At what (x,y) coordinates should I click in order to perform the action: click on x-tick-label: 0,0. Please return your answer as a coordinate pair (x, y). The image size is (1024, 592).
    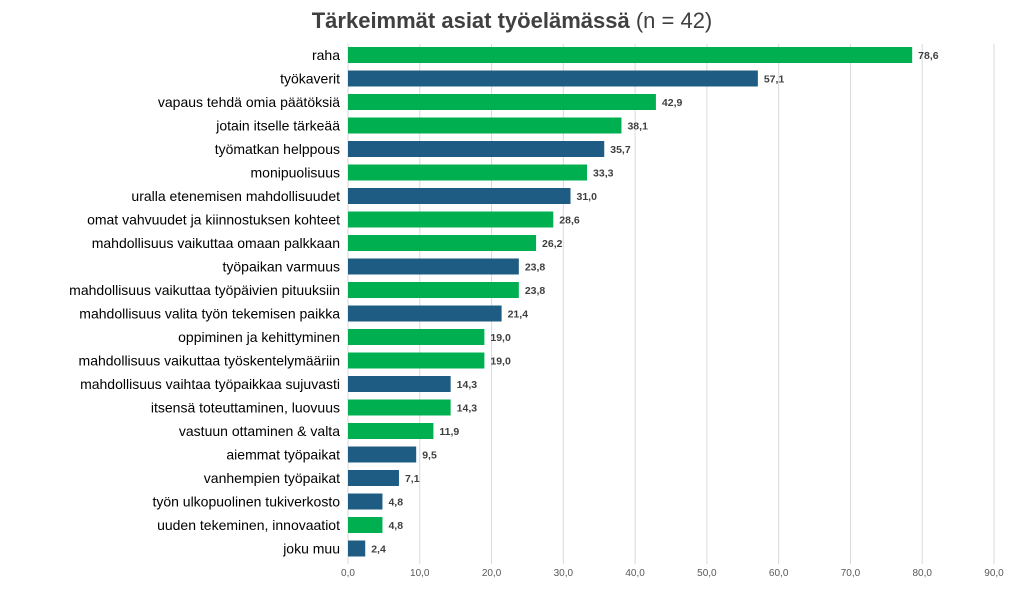
    Looking at the image, I should click on (348, 573).